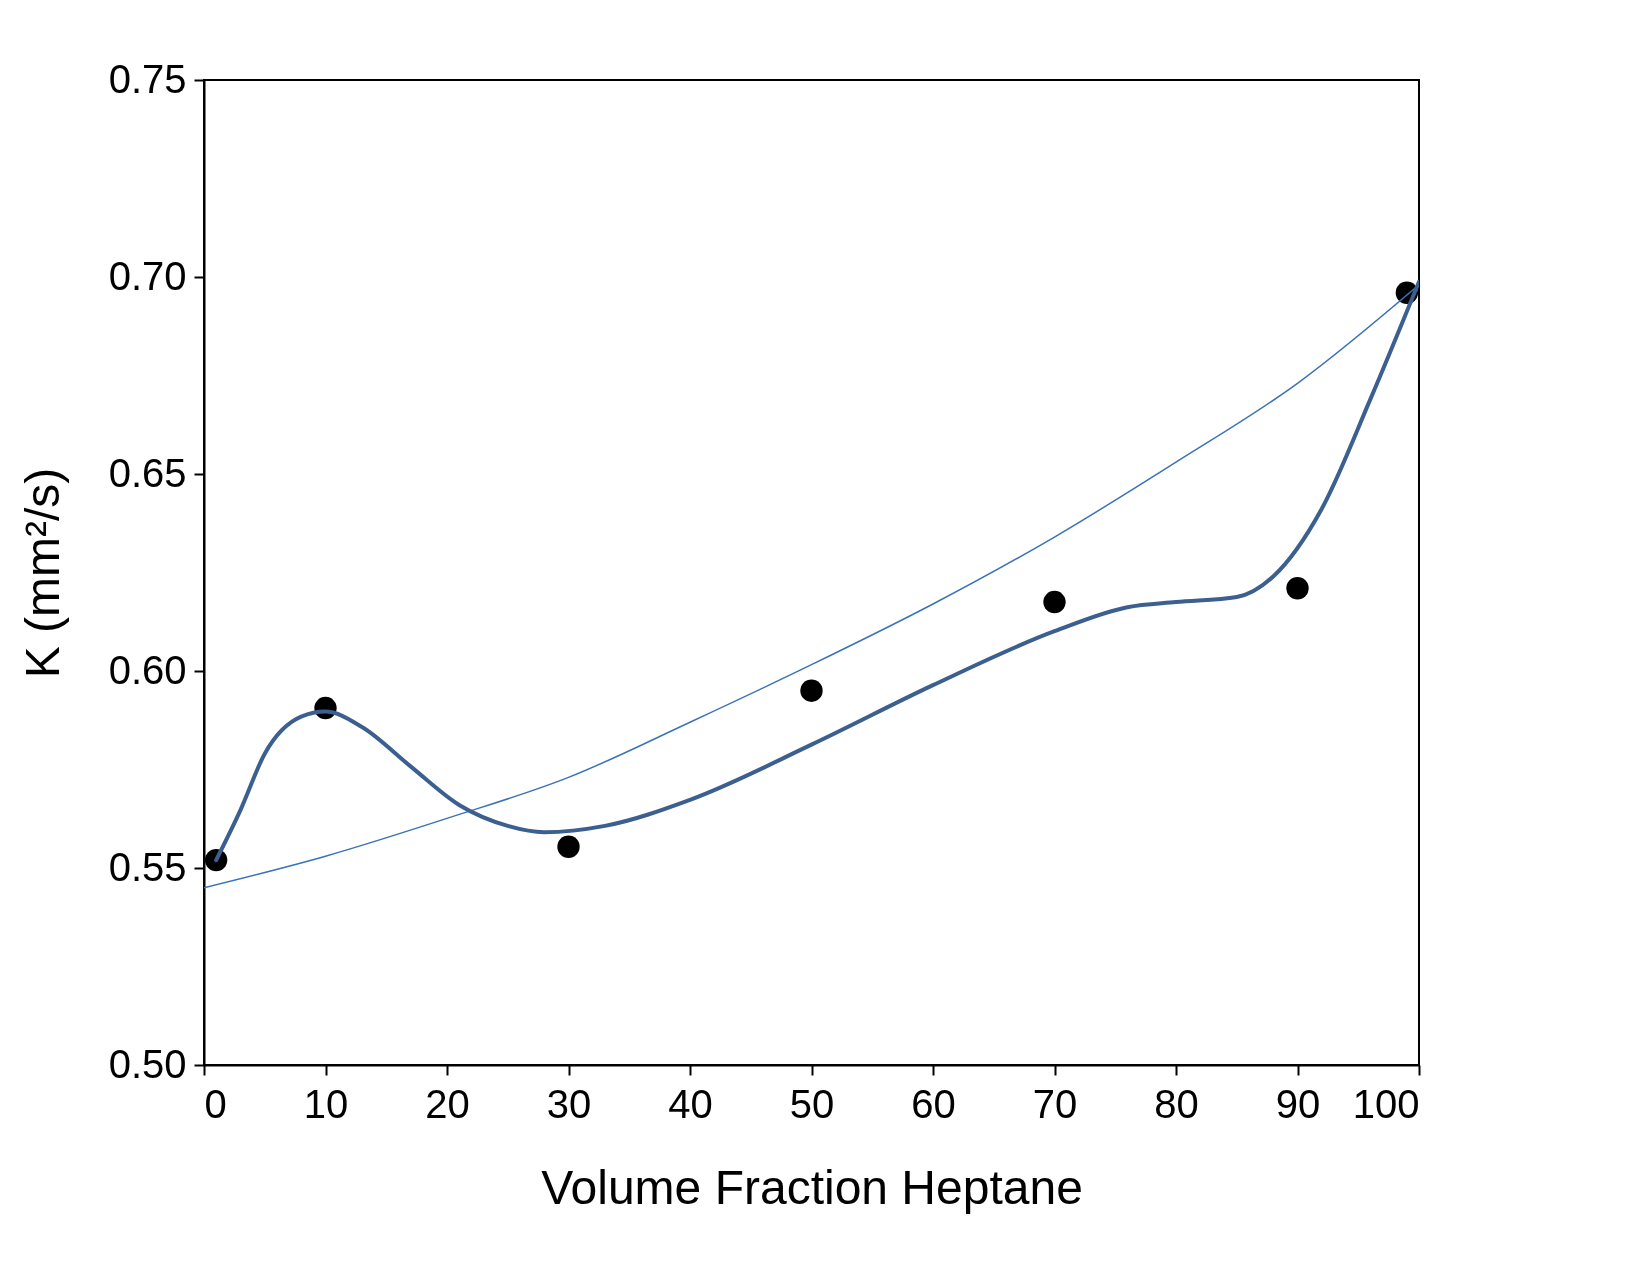 The image size is (1629, 1273). What do you see at coordinates (933, 1103) in the screenshot?
I see `x-tick-label: 60` at bounding box center [933, 1103].